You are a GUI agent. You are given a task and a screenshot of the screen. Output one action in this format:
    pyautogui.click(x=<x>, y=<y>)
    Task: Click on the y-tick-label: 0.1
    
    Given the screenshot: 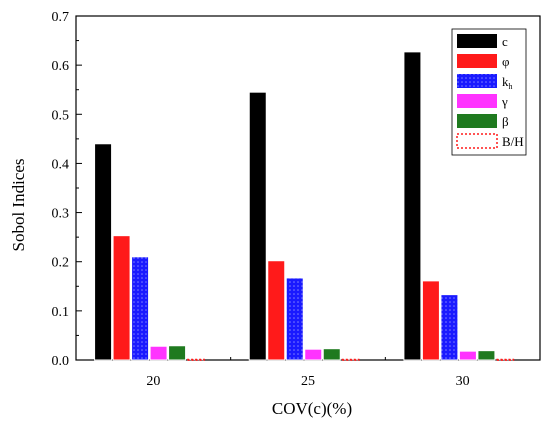 What is the action you would take?
    pyautogui.click(x=61, y=312)
    